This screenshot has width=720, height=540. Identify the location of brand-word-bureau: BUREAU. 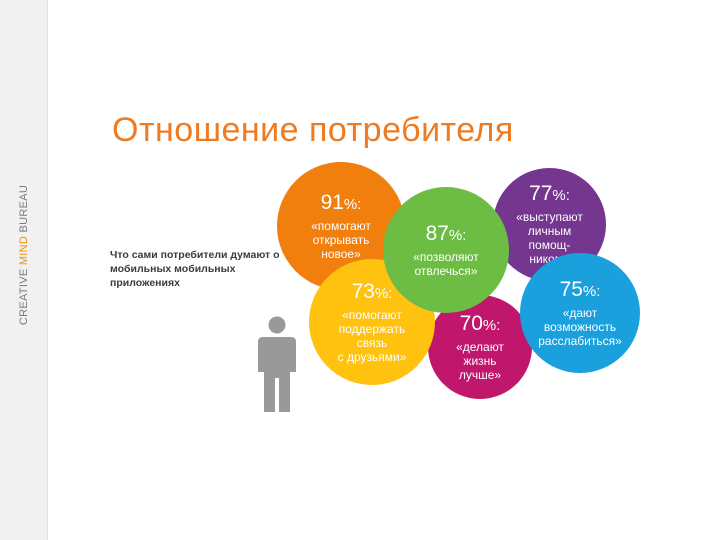
(24, 210).